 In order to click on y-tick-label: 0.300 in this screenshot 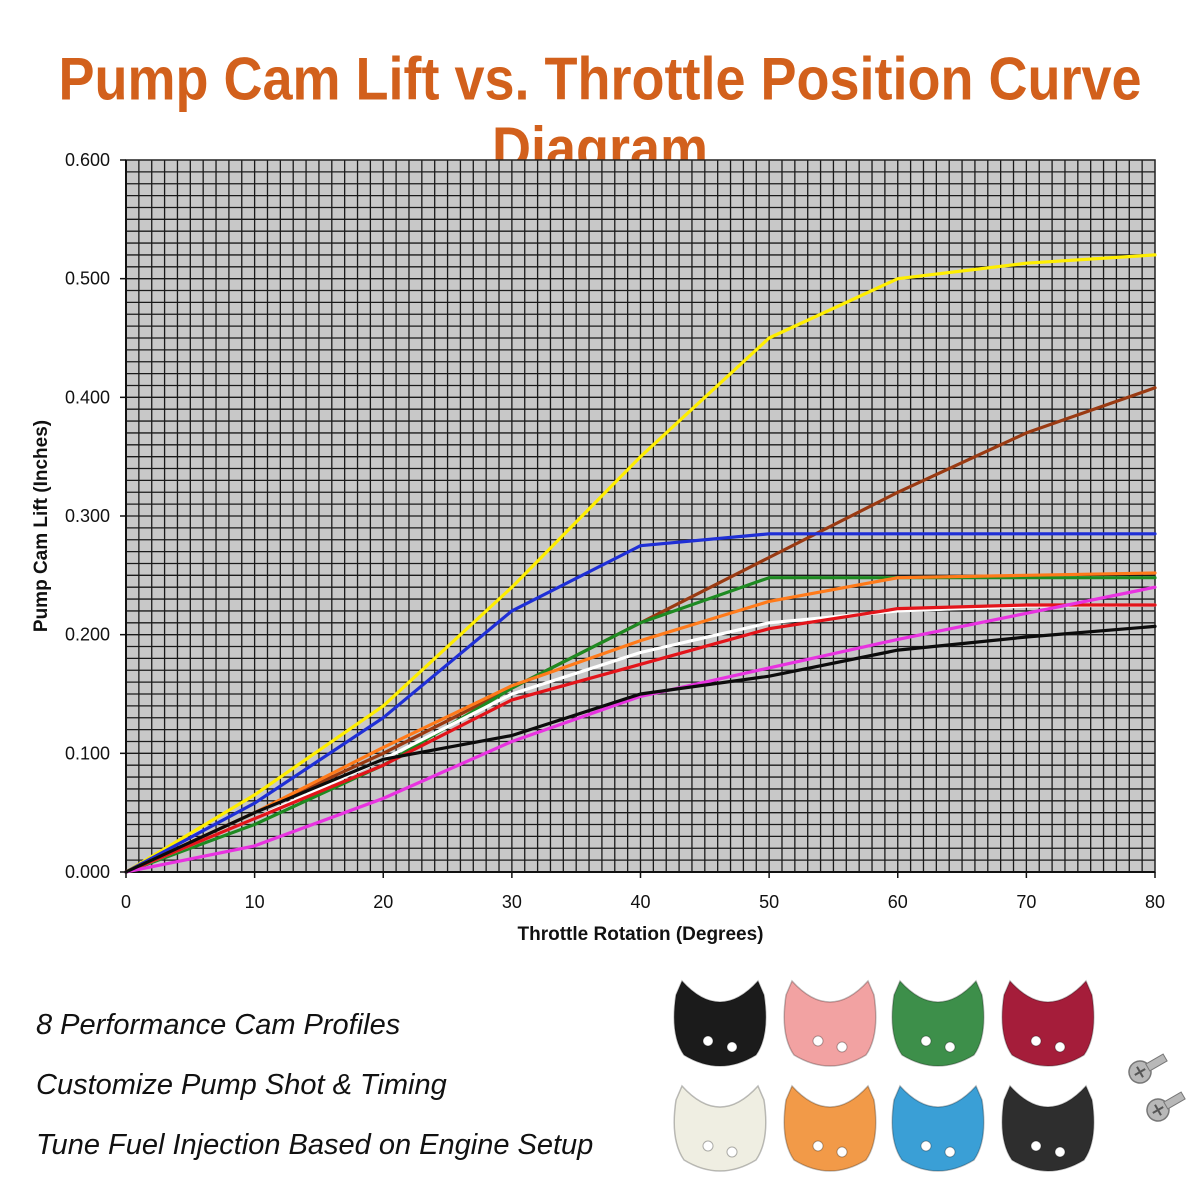, I will do `click(87, 516)`.